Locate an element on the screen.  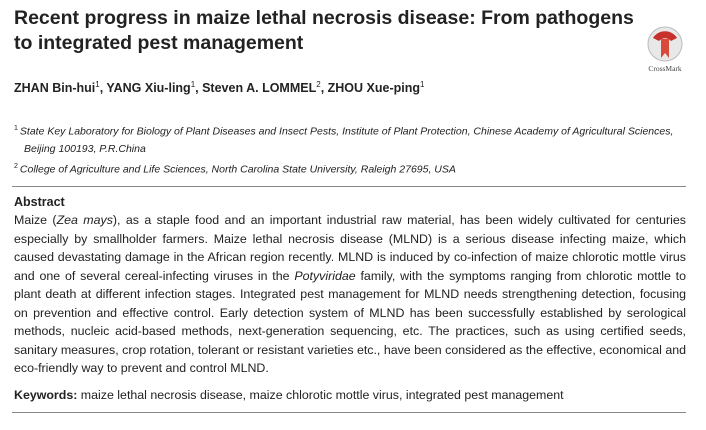
author-affiliation: 2 is located at coordinates (318, 84).